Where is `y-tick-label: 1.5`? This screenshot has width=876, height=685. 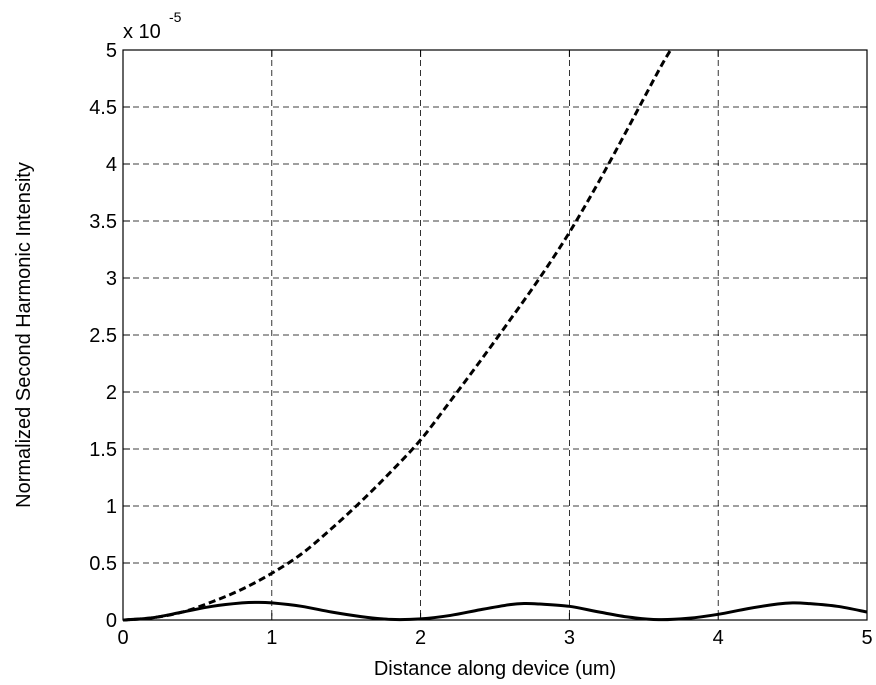 y-tick-label: 1.5 is located at coordinates (103, 450).